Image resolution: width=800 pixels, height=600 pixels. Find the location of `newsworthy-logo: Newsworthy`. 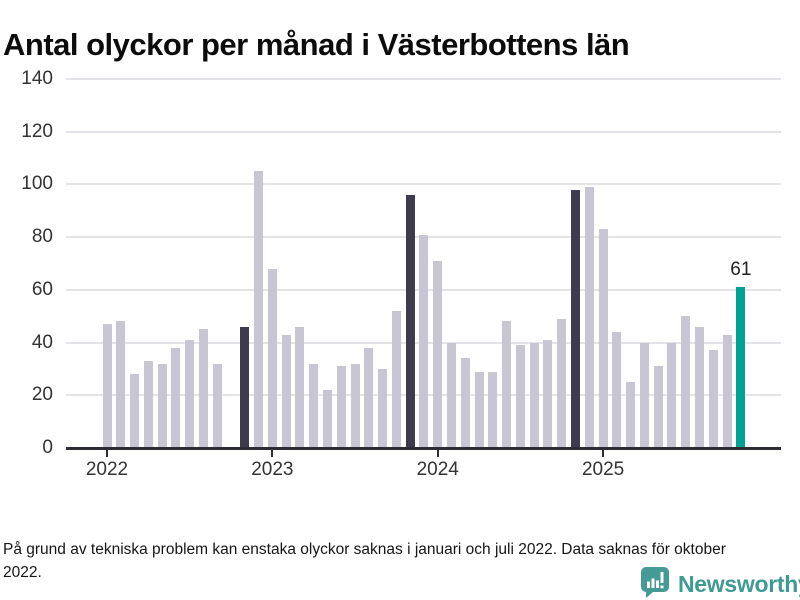

newsworthy-logo: Newsworthy is located at coordinates (720, 583).